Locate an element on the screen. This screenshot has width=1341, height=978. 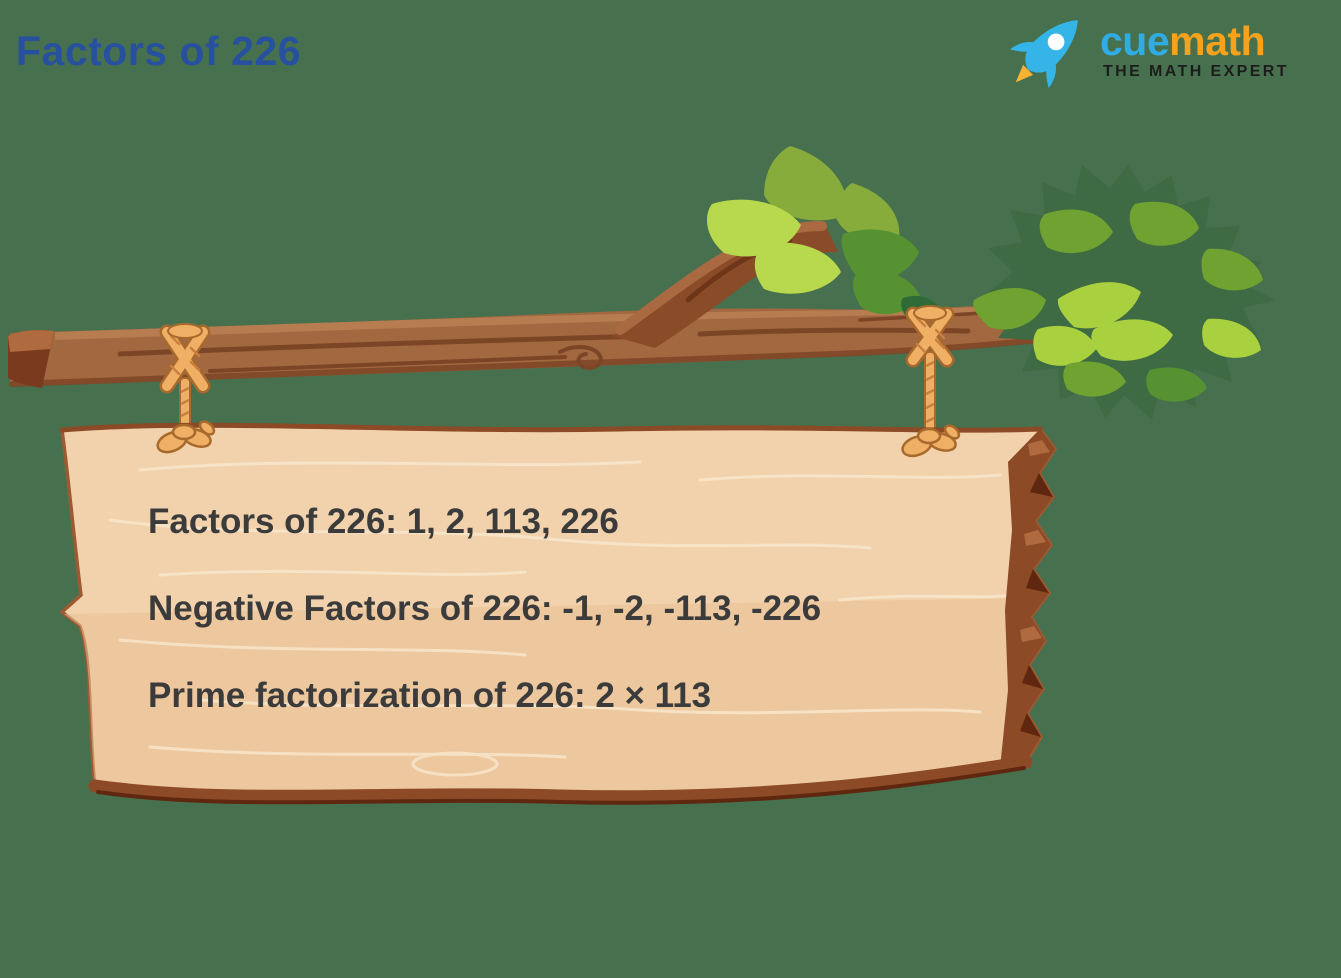
rope-right is located at coordinates (930, 396).